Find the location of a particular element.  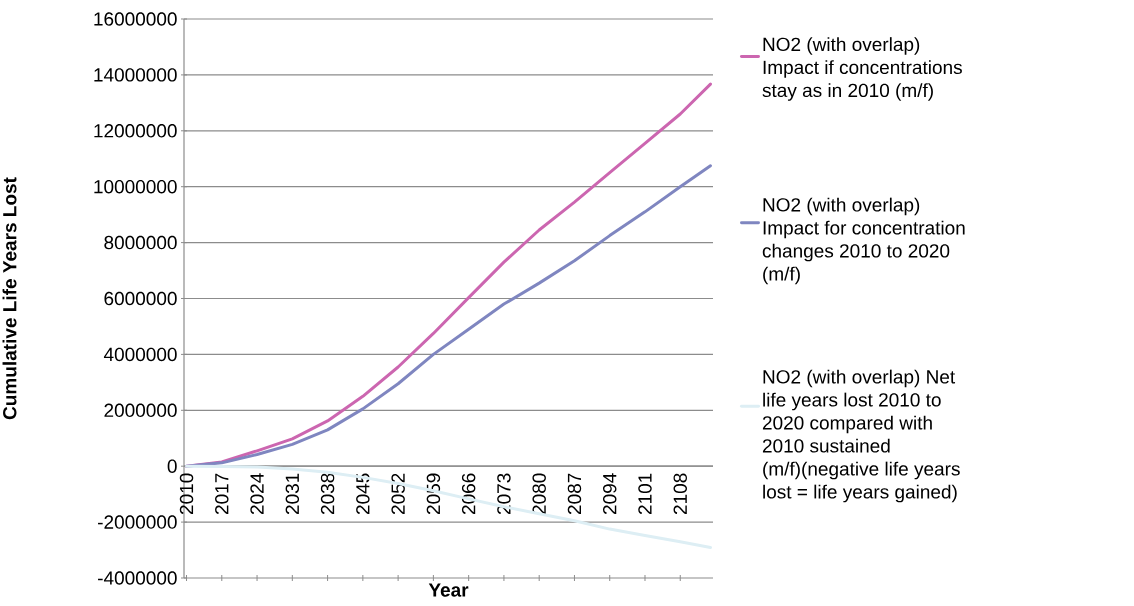

x-tick-label: 2038 is located at coordinates (327, 494).